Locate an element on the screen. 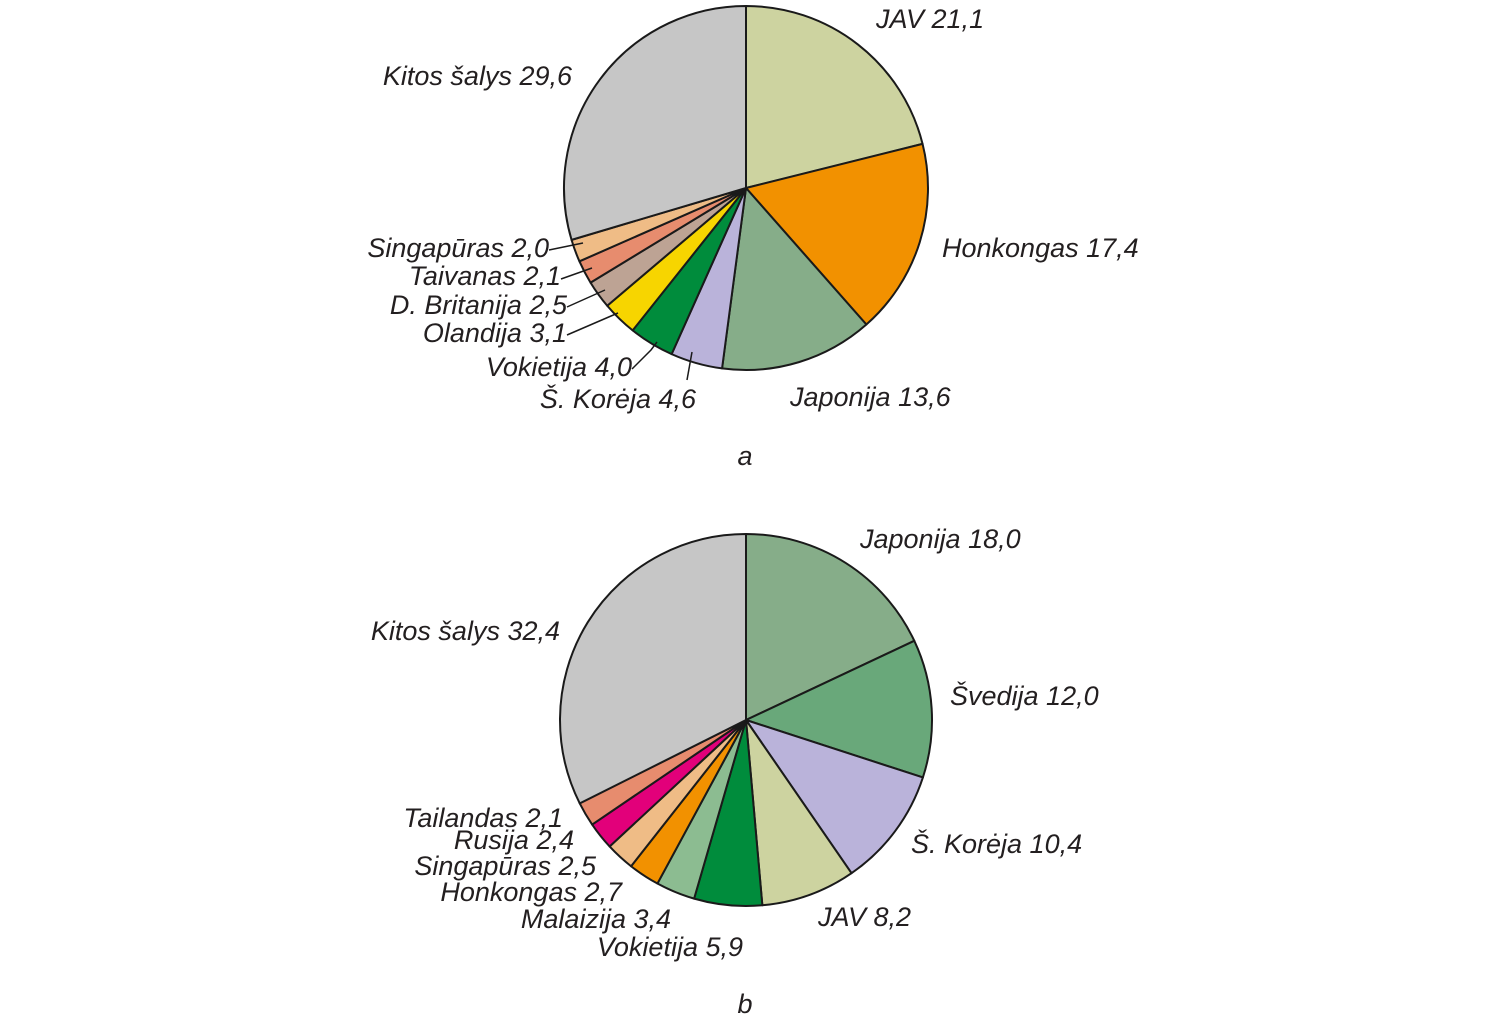  slice-label-b-jav: JAV 8,2 is located at coordinates (864, 917).